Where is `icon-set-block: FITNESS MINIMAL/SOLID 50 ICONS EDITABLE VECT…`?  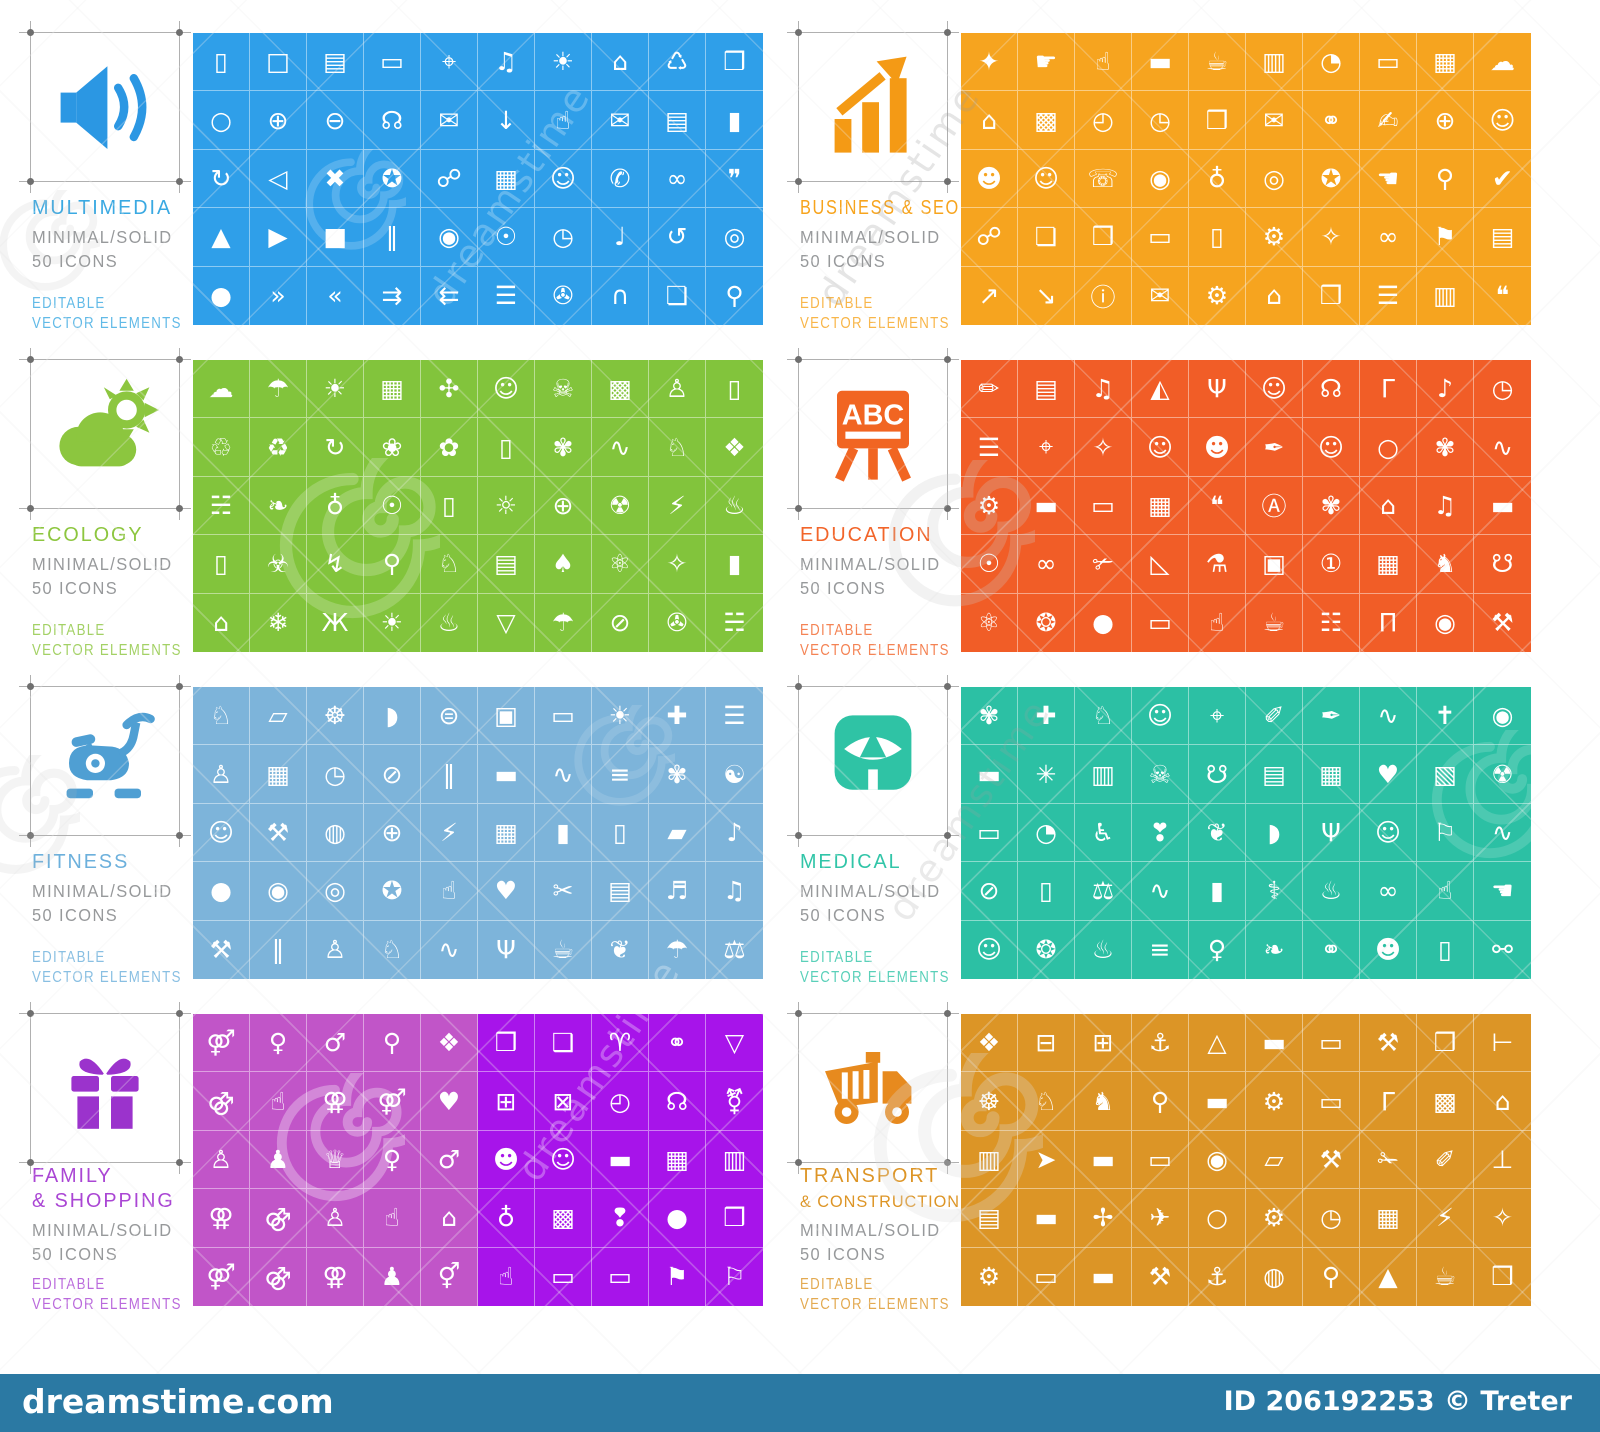 icon-set-block: FITNESS MINIMAL/SOLID 50 ICONS EDITABLE VECT… is located at coordinates (391, 830).